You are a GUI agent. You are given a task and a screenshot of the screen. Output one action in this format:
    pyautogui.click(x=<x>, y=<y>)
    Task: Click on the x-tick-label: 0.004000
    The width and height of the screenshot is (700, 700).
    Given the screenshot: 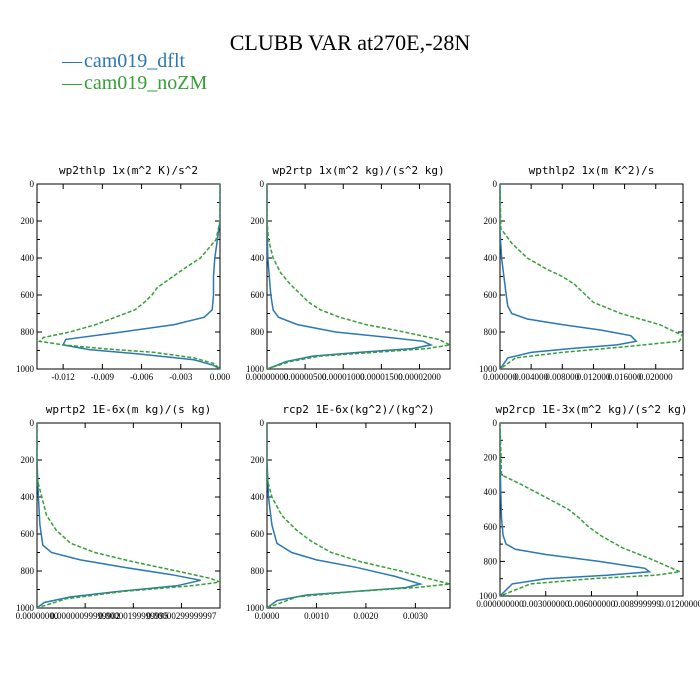 What is the action you would take?
    pyautogui.click(x=531, y=377)
    